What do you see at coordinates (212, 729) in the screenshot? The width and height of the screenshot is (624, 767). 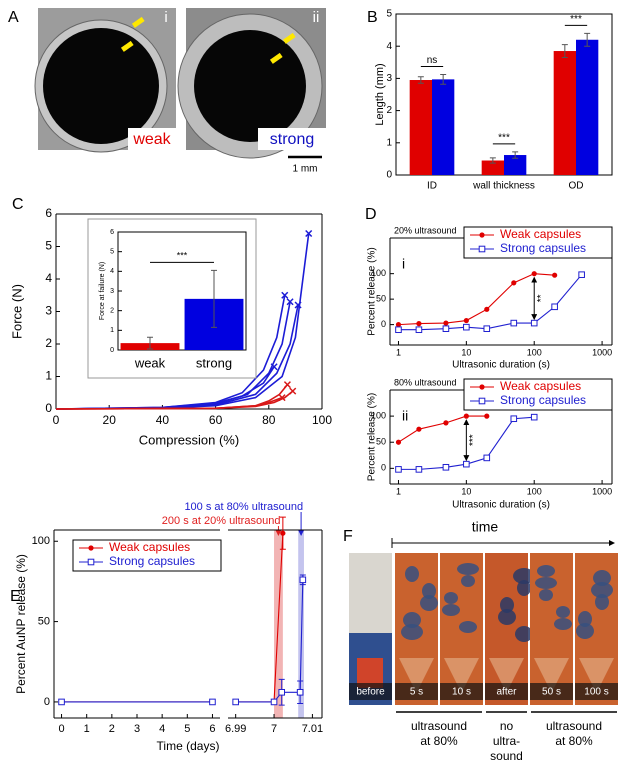 I see `x-tick-label: 6` at bounding box center [212, 729].